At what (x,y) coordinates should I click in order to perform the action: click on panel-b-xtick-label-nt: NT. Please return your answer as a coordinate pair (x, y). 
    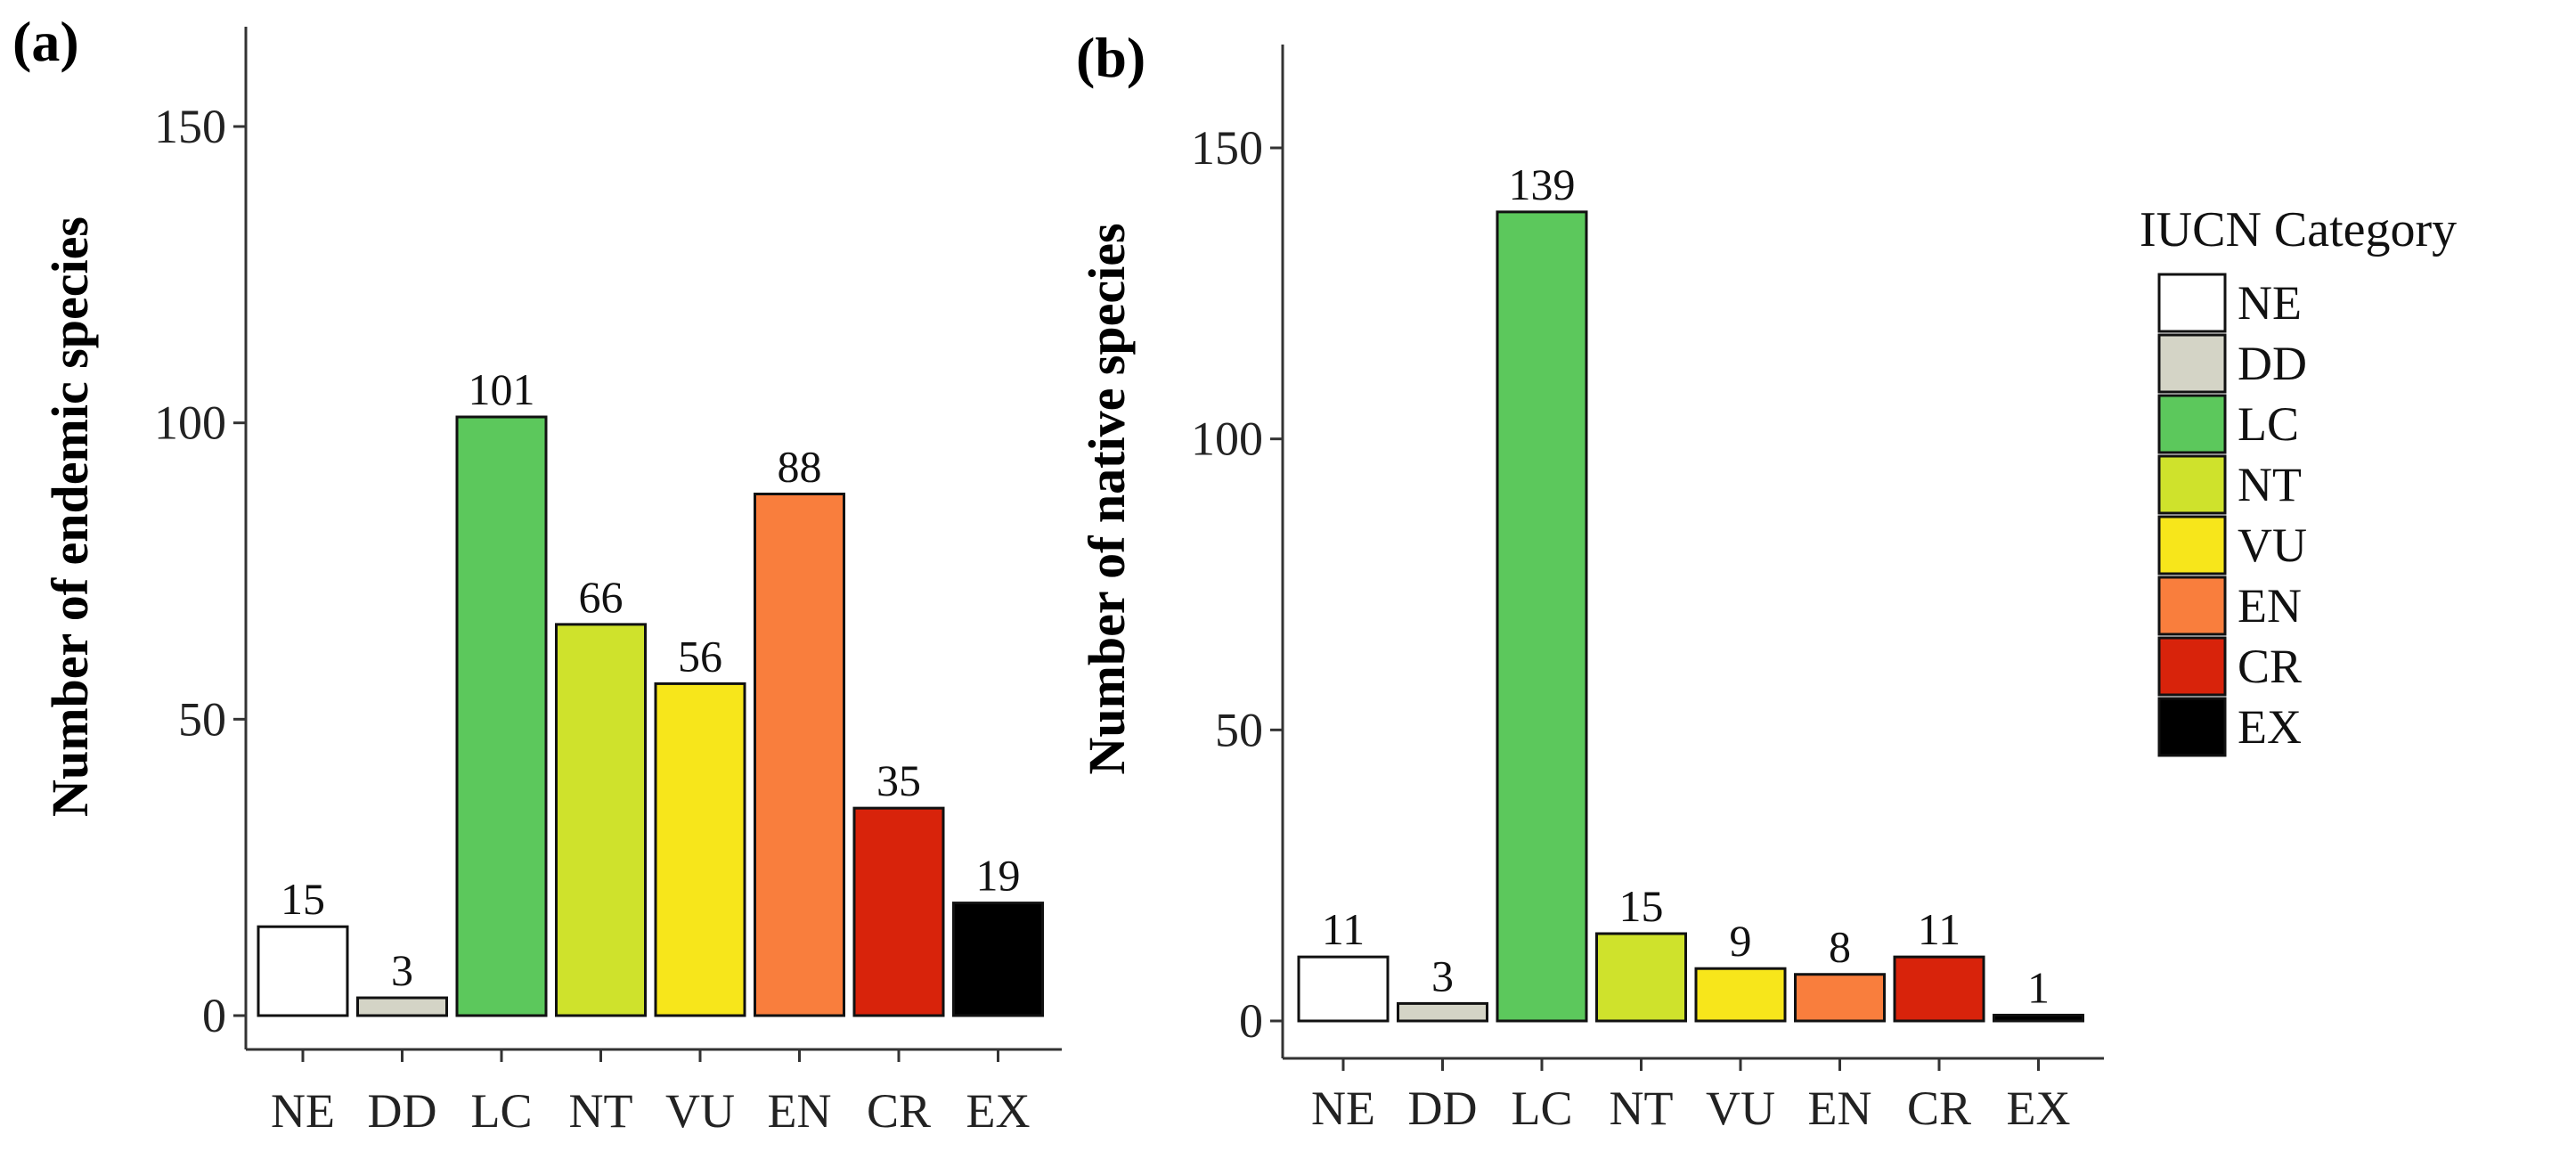
    Looking at the image, I should click on (1642, 1108).